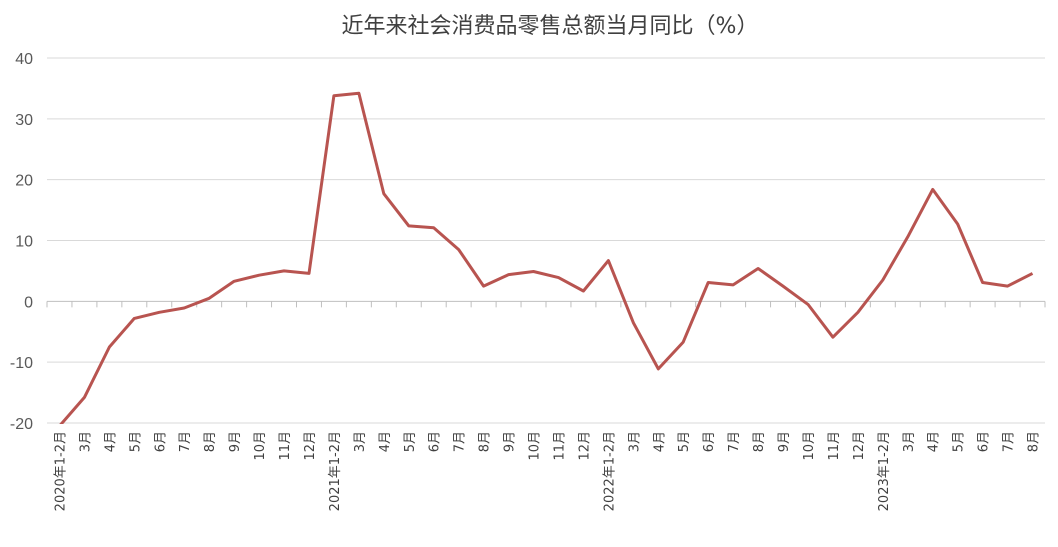  I want to click on y-tick-label: 40, so click(24, 59).